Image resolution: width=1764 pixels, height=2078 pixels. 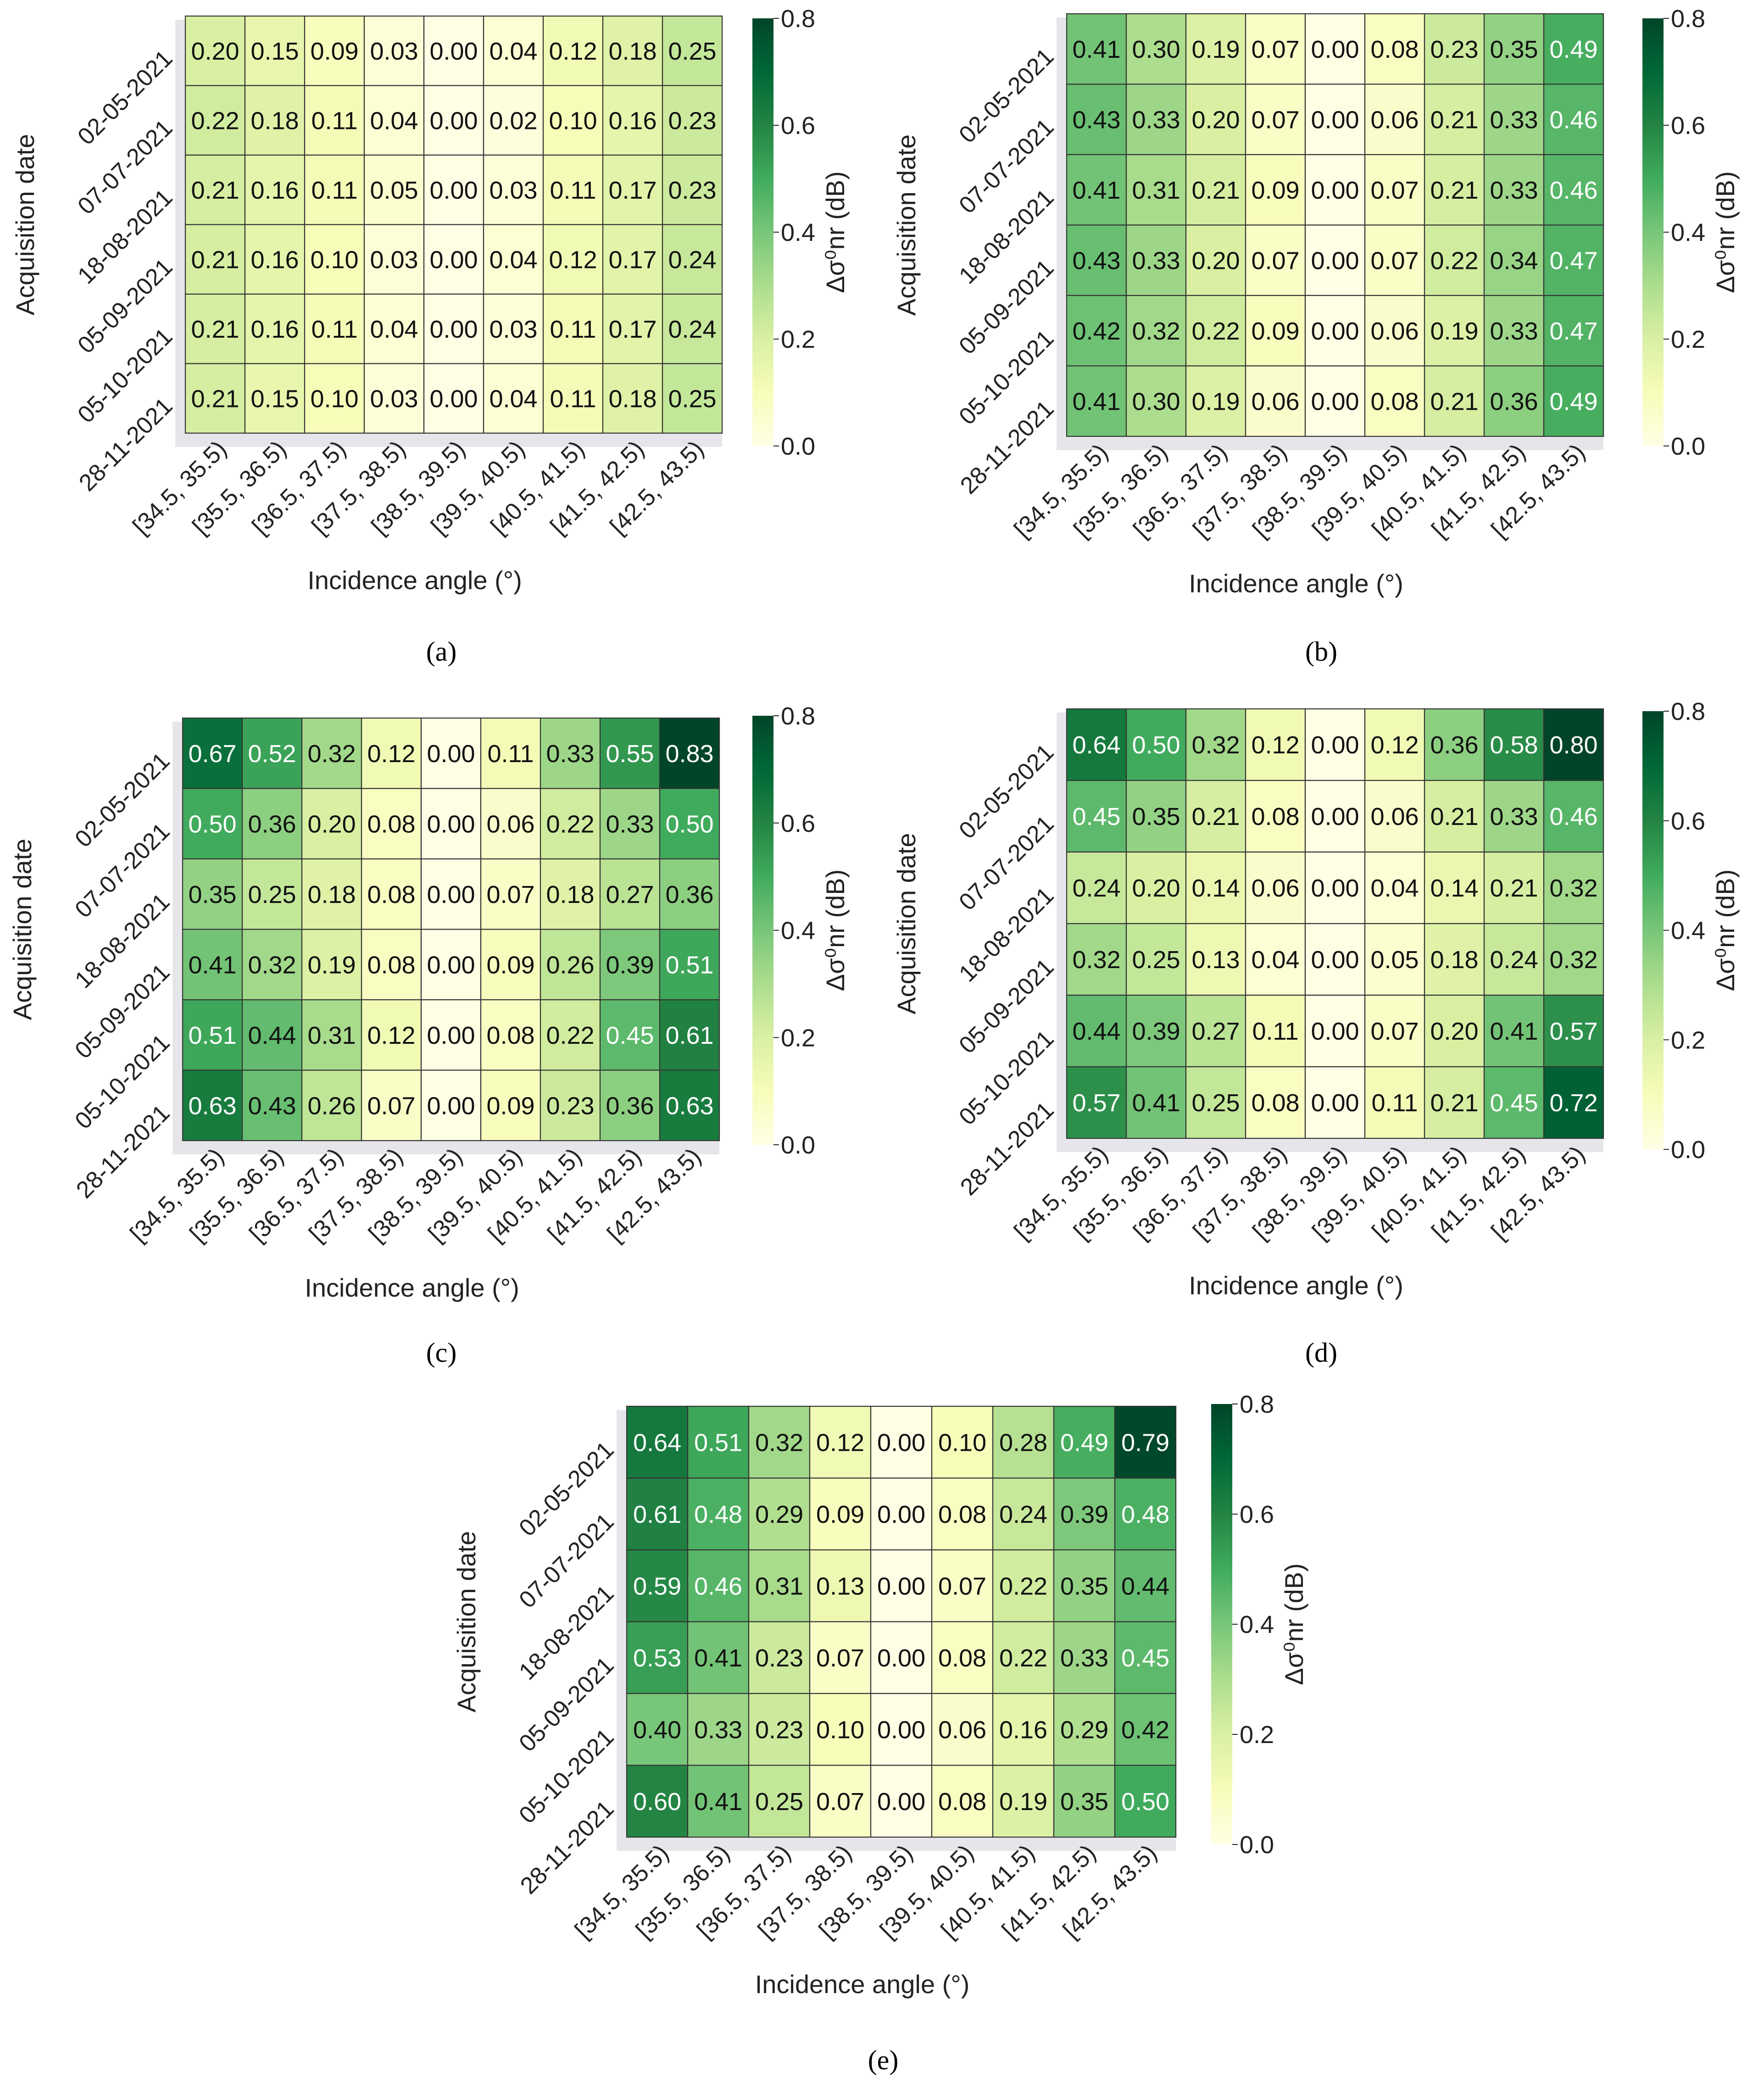 What do you see at coordinates (1084, 1442) in the screenshot?
I see `cell-value-r0-c7: 0.49` at bounding box center [1084, 1442].